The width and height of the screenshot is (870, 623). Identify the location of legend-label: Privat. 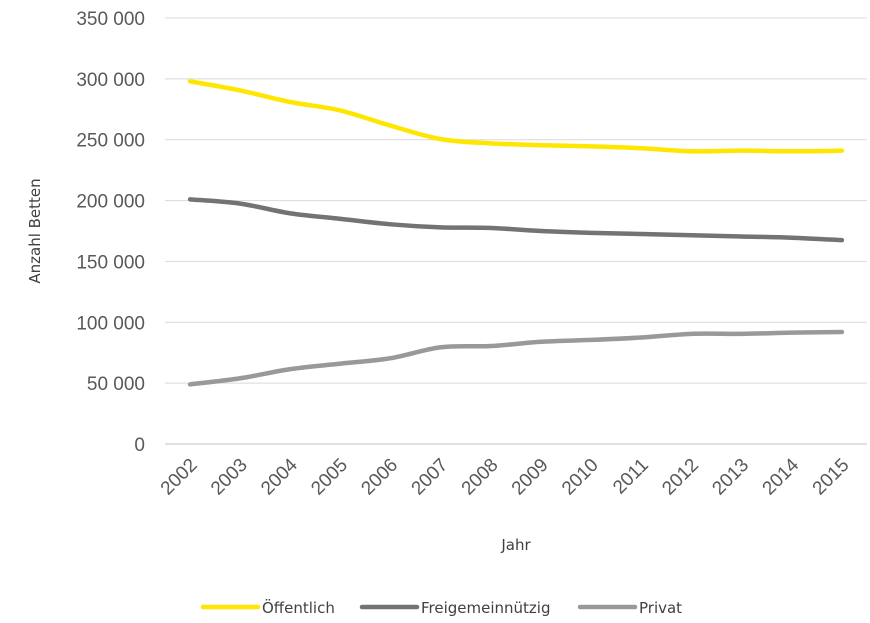
(660, 608).